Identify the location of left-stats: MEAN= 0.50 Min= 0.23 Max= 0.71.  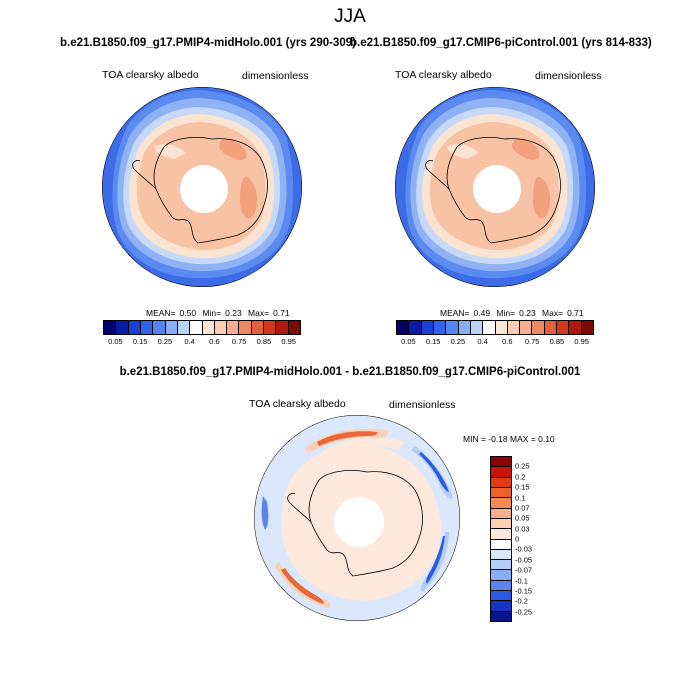
(218, 313).